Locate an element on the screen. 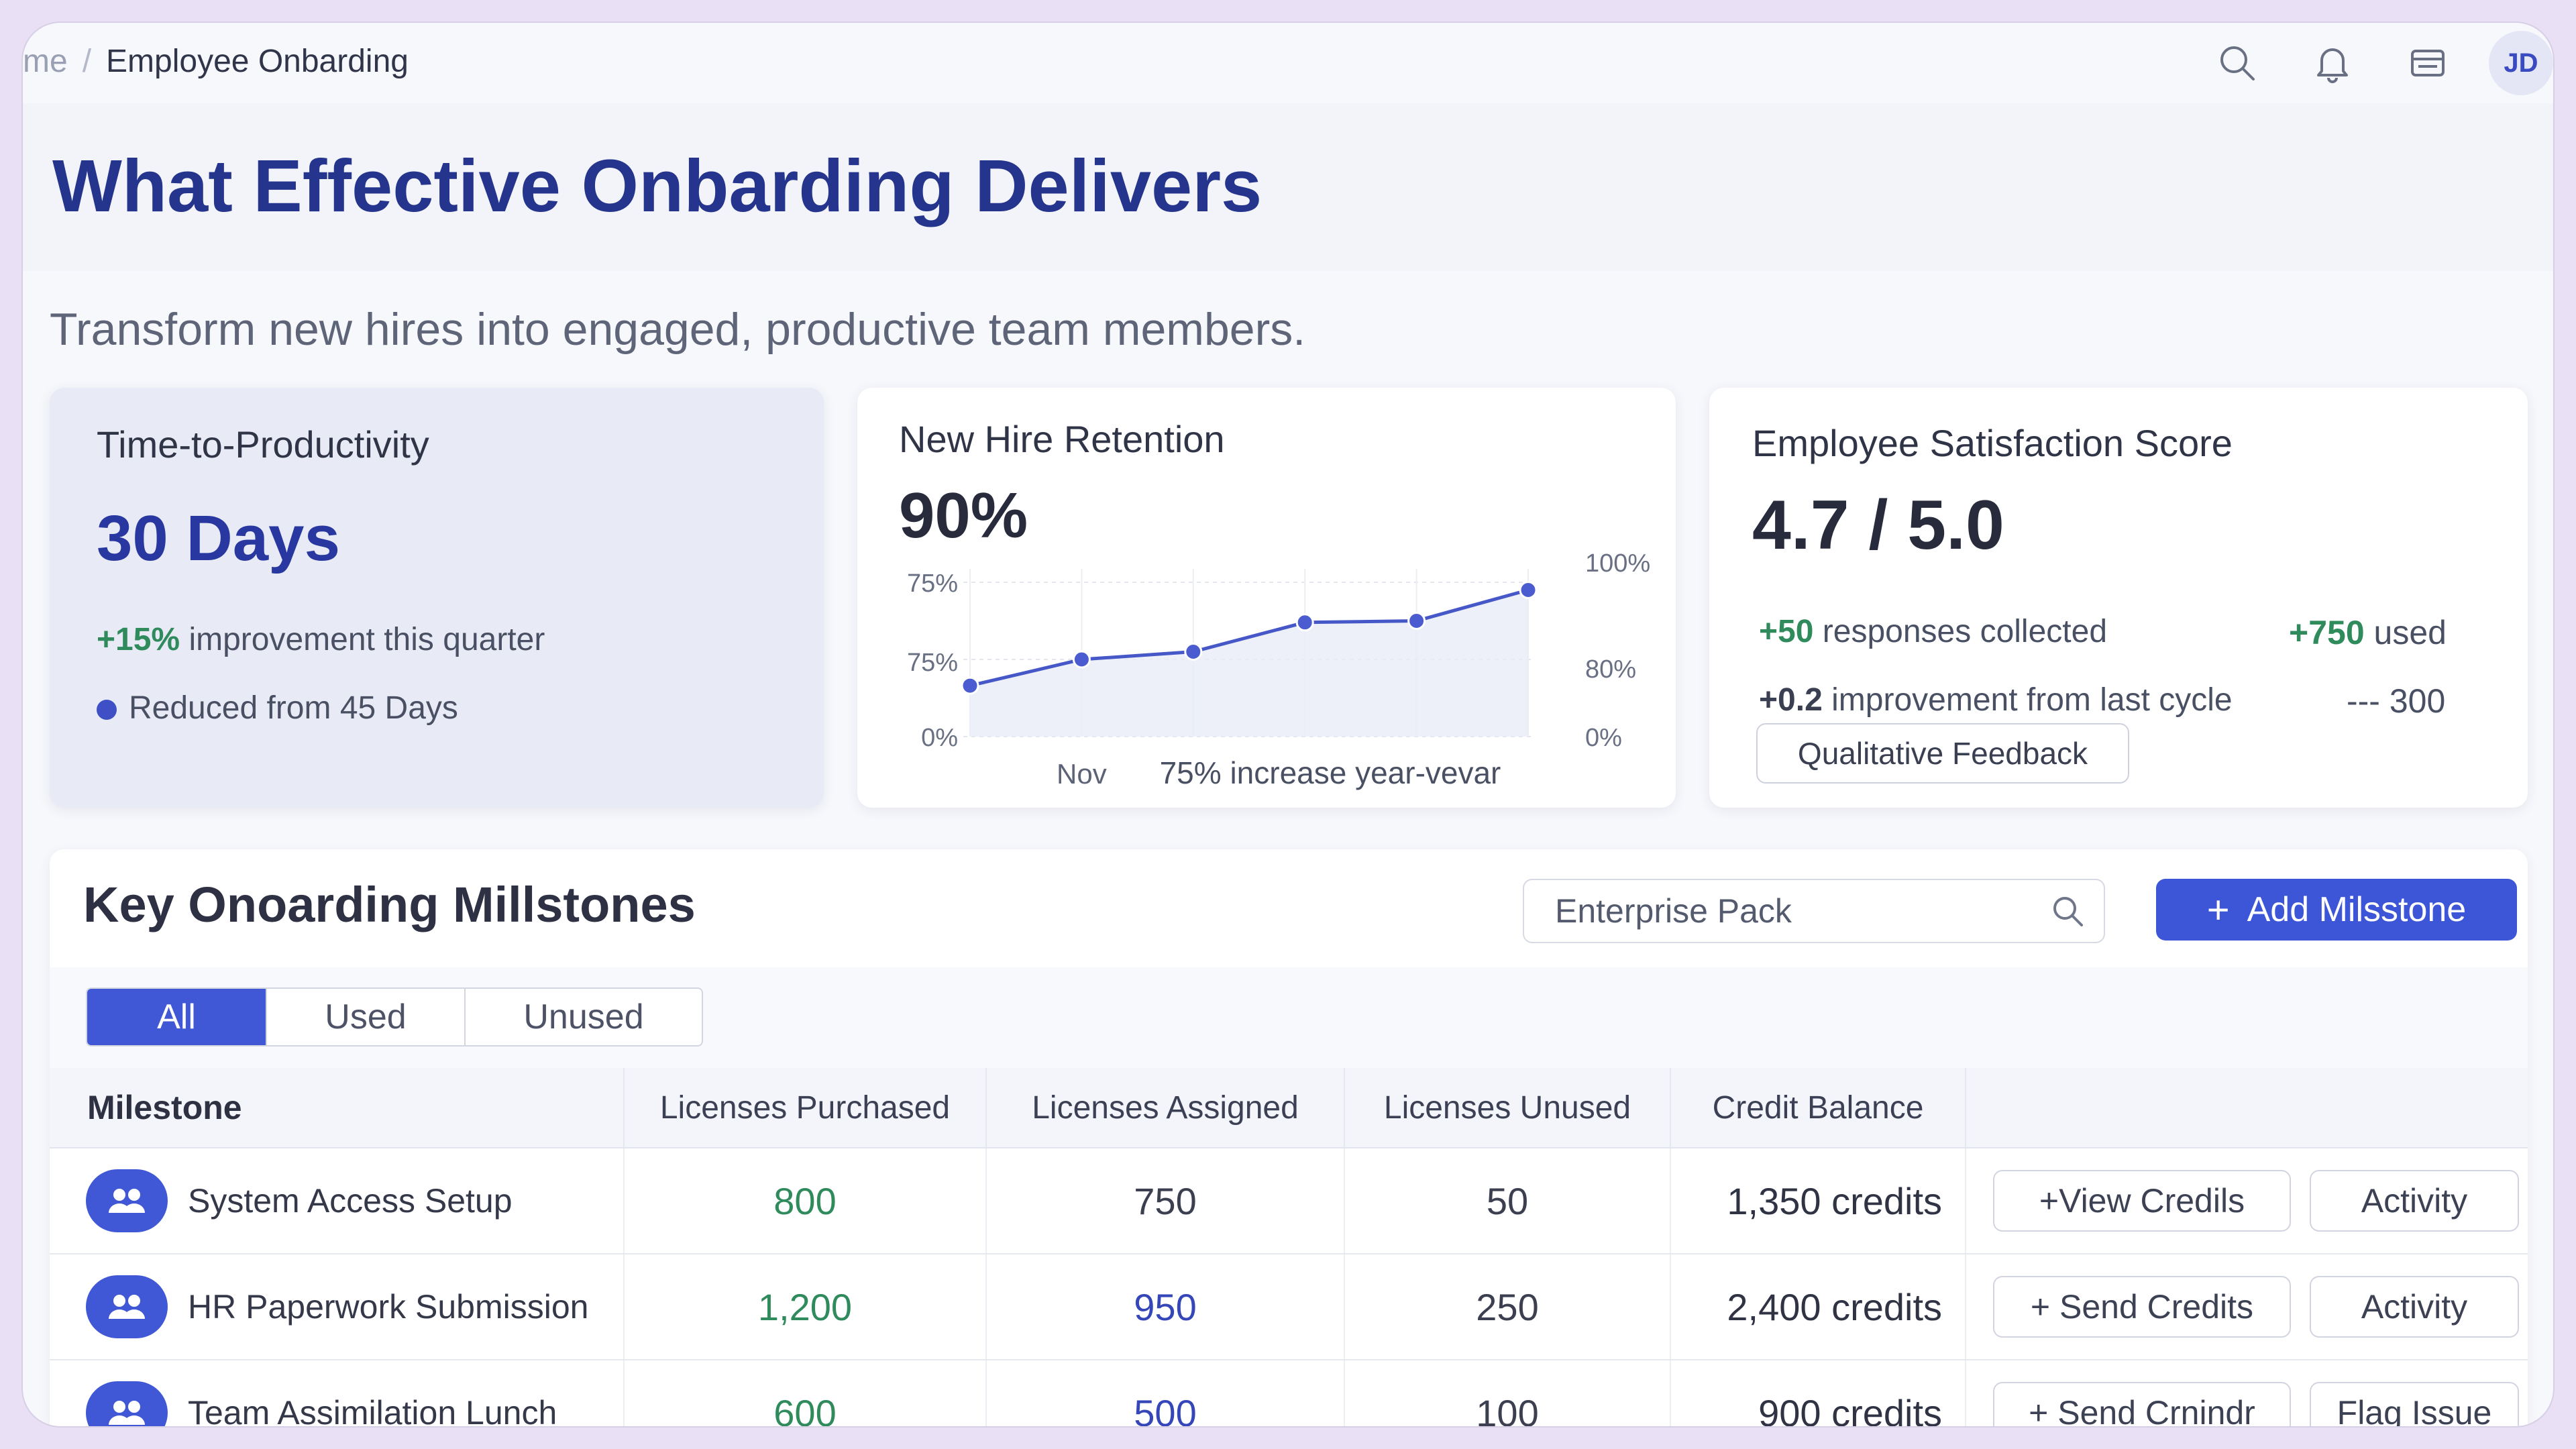 This screenshot has width=2576, height=1449. chart-caption: 75% increase year-vevar is located at coordinates (1330, 772).